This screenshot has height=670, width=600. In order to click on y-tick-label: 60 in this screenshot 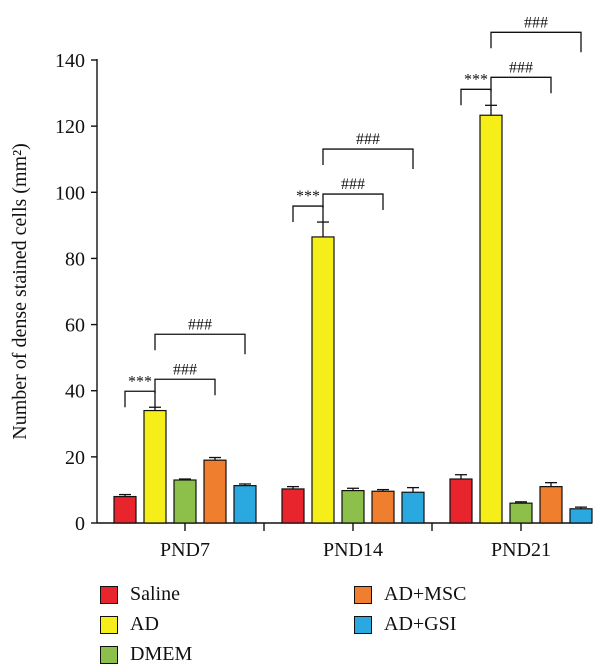, I will do `click(75, 326)`.